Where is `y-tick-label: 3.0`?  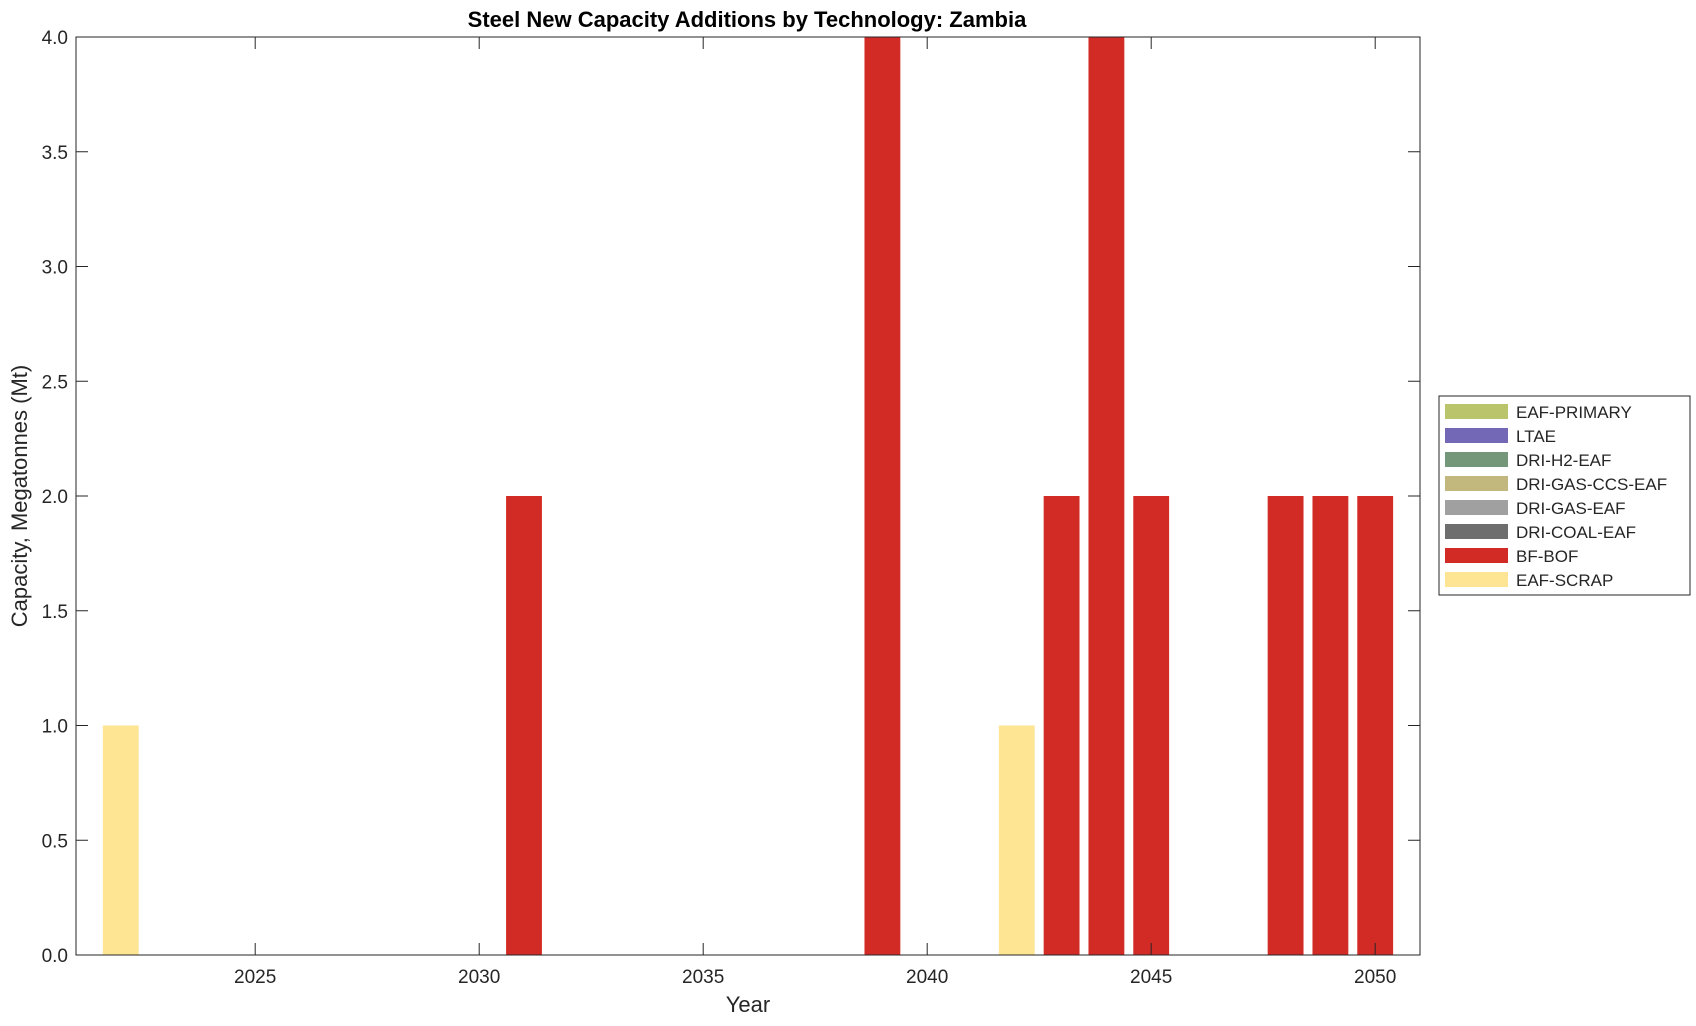 y-tick-label: 3.0 is located at coordinates (55, 268).